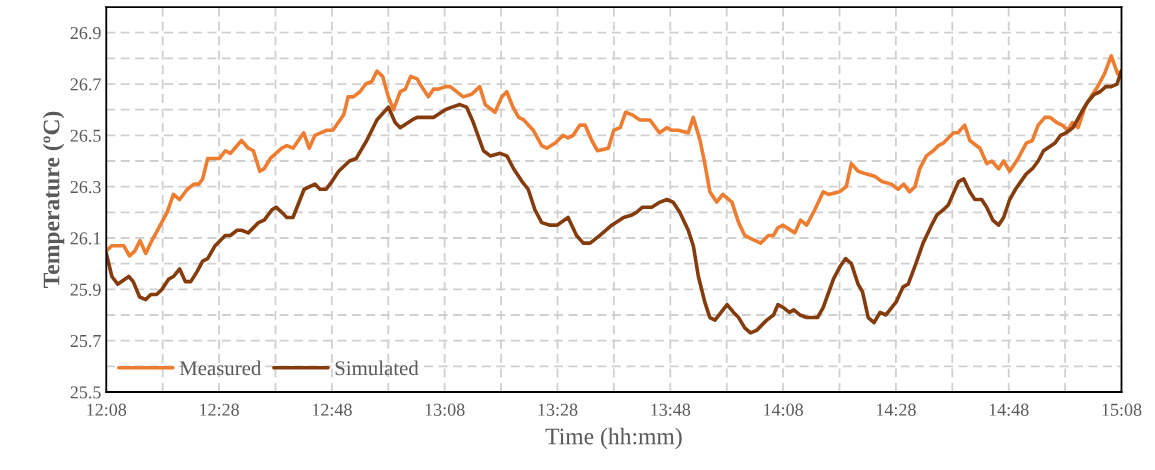  Describe the element at coordinates (85, 341) in the screenshot. I see `y-tick-label: 25.7` at that location.